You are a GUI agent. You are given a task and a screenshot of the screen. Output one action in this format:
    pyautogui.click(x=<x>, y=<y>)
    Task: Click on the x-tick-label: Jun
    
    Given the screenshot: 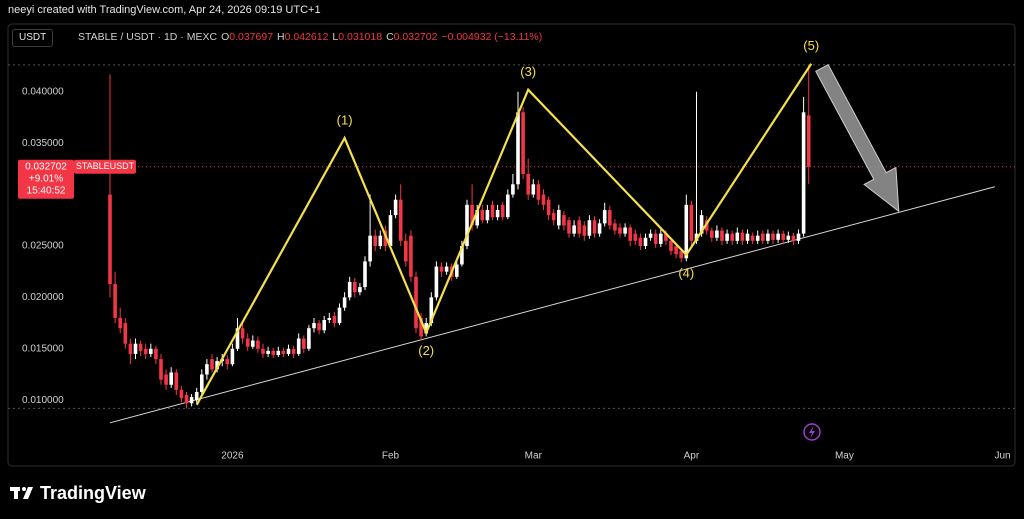 What is the action you would take?
    pyautogui.click(x=1002, y=456)
    